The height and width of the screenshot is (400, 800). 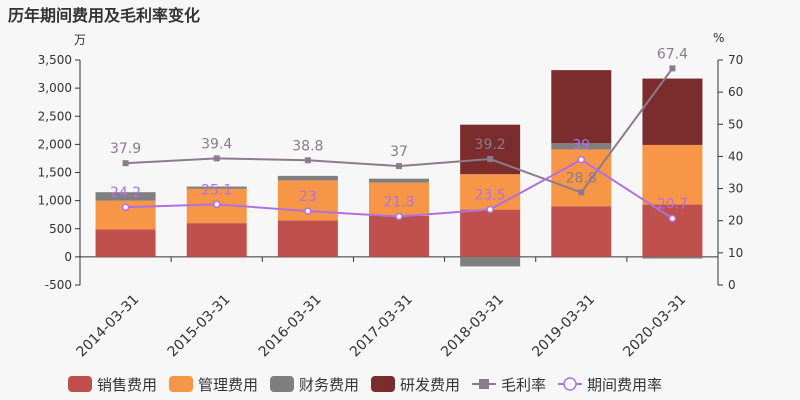 I want to click on data-label: 20.7, so click(x=672, y=204).